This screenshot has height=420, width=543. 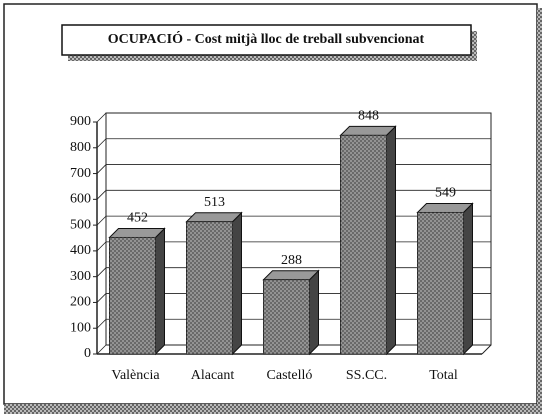 What do you see at coordinates (291, 260) in the screenshot?
I see `data-label: 288` at bounding box center [291, 260].